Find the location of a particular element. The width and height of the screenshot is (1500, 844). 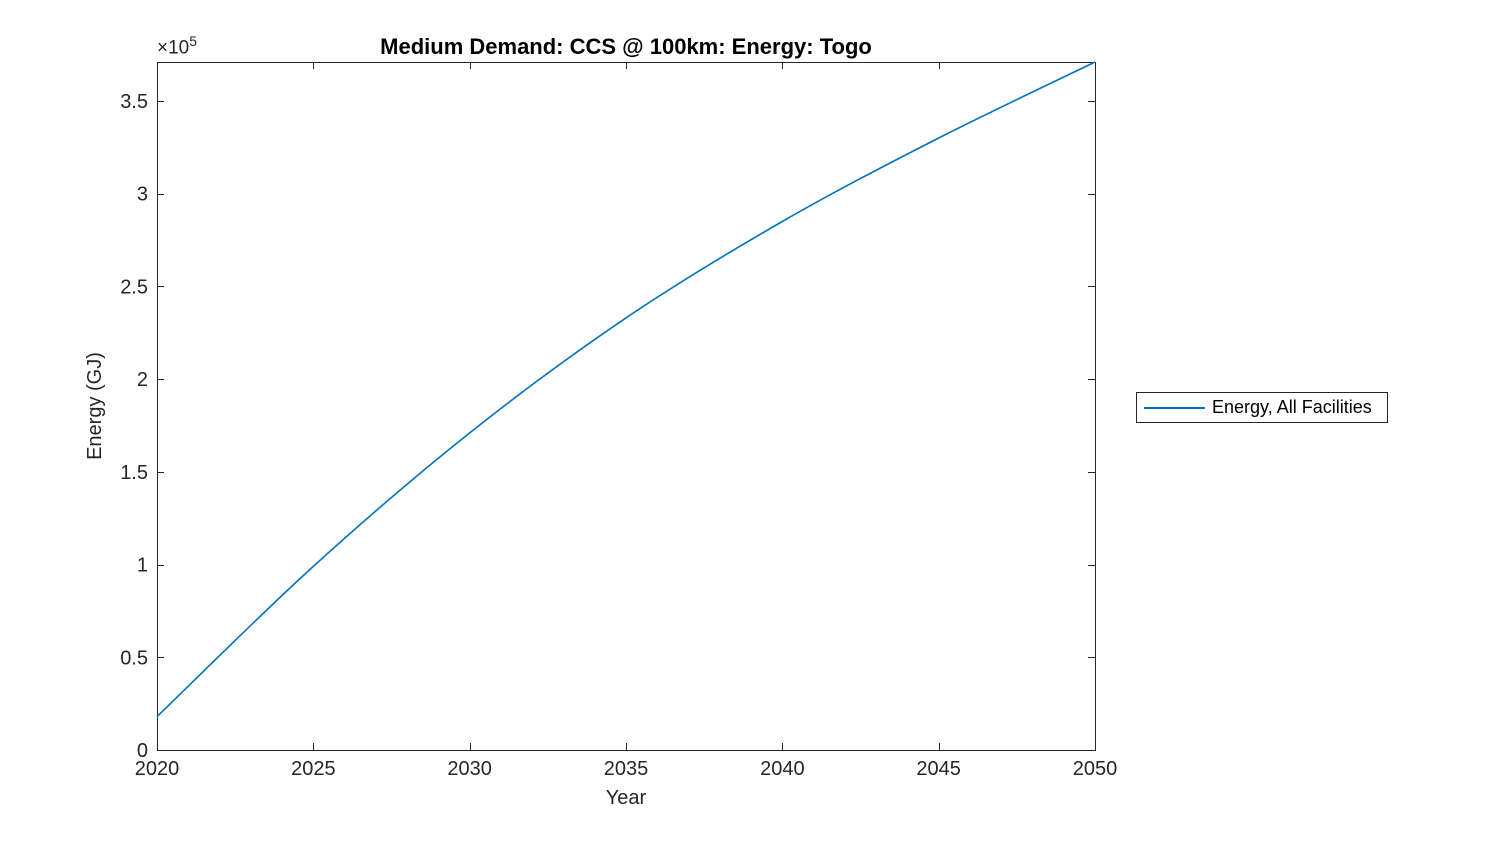

y-tick-label: 2.5 is located at coordinates (134, 287).